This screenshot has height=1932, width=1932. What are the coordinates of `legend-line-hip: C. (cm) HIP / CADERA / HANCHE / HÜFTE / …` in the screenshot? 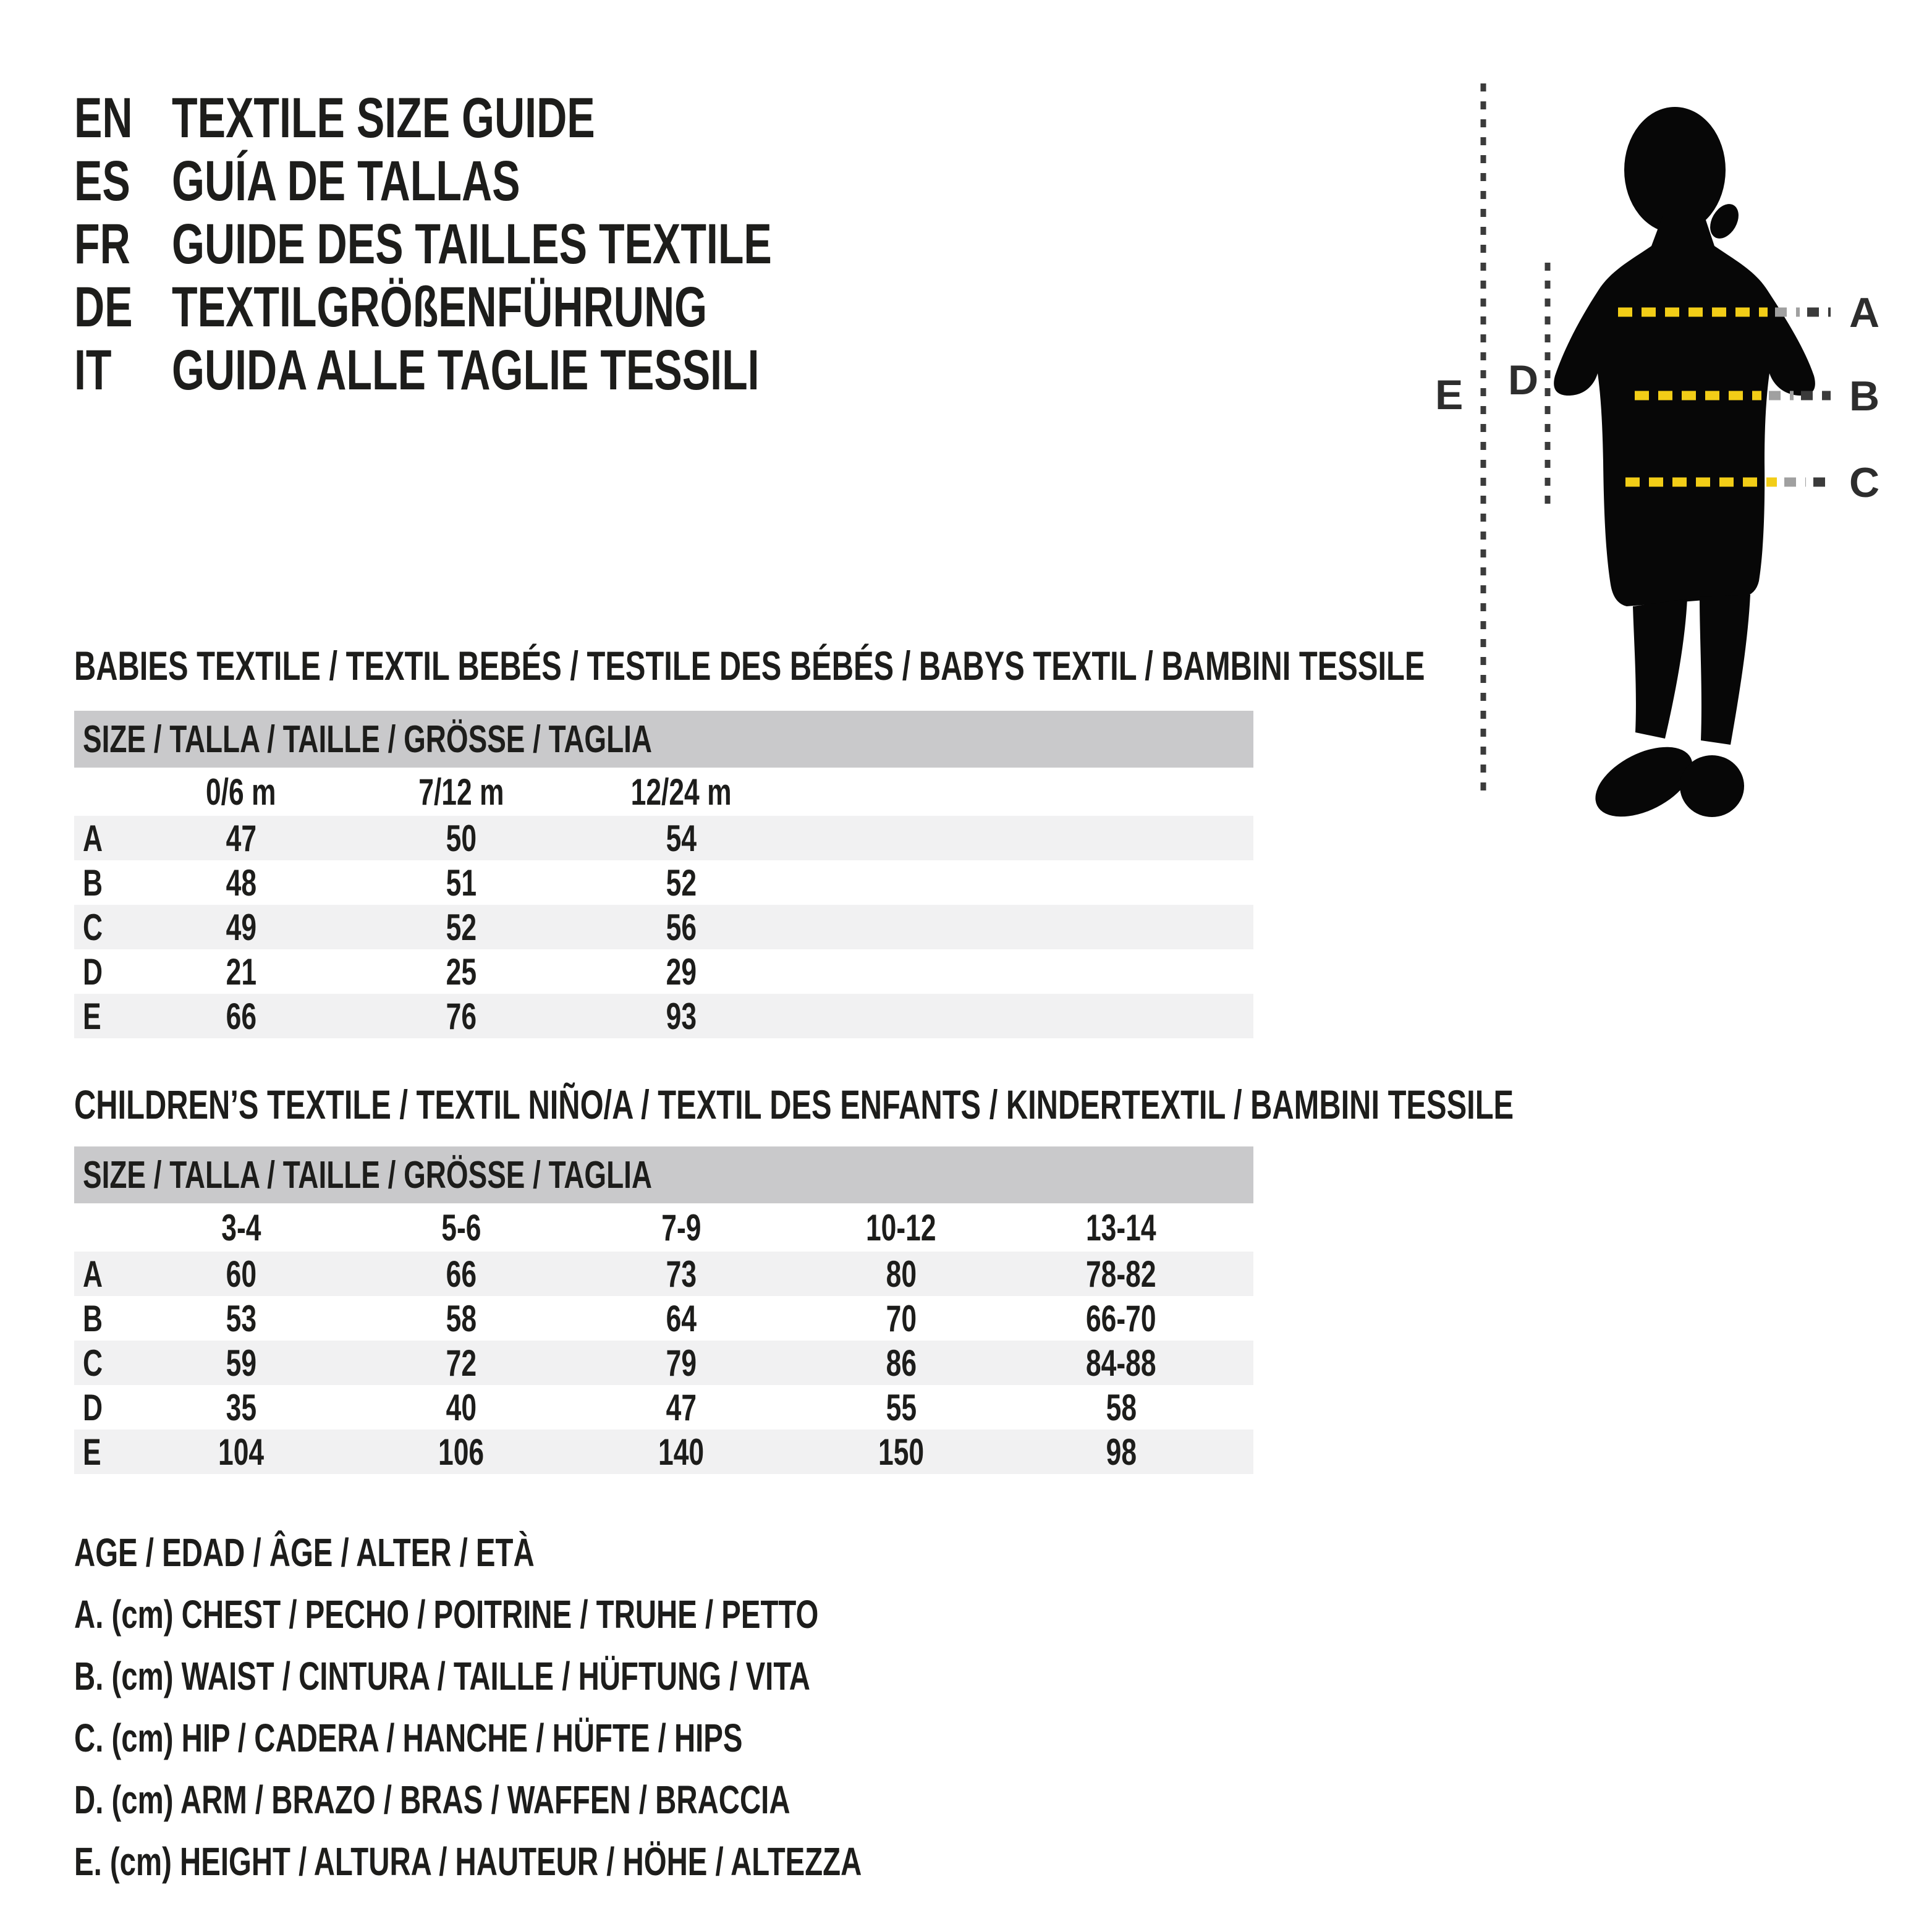 It's located at (408, 1738).